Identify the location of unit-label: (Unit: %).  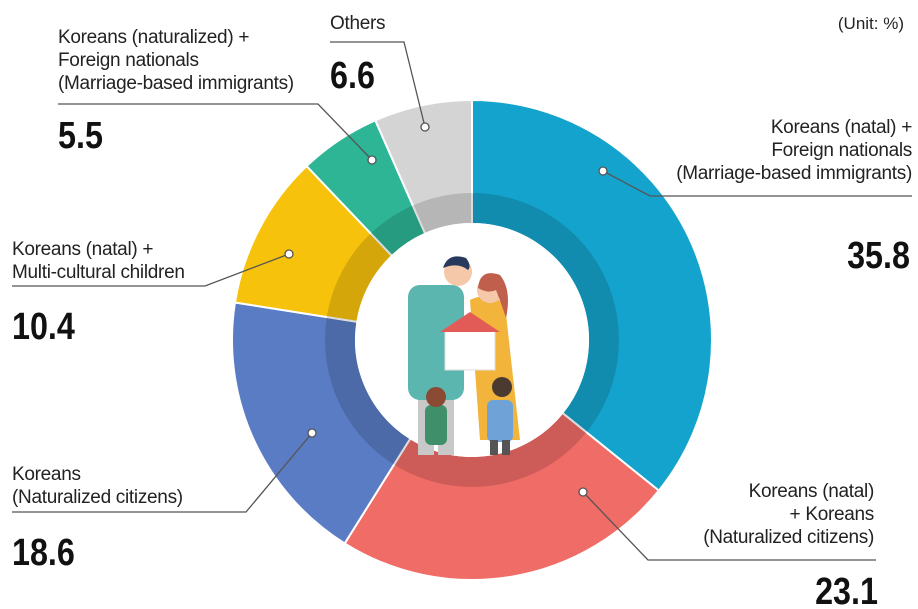
(870, 23).